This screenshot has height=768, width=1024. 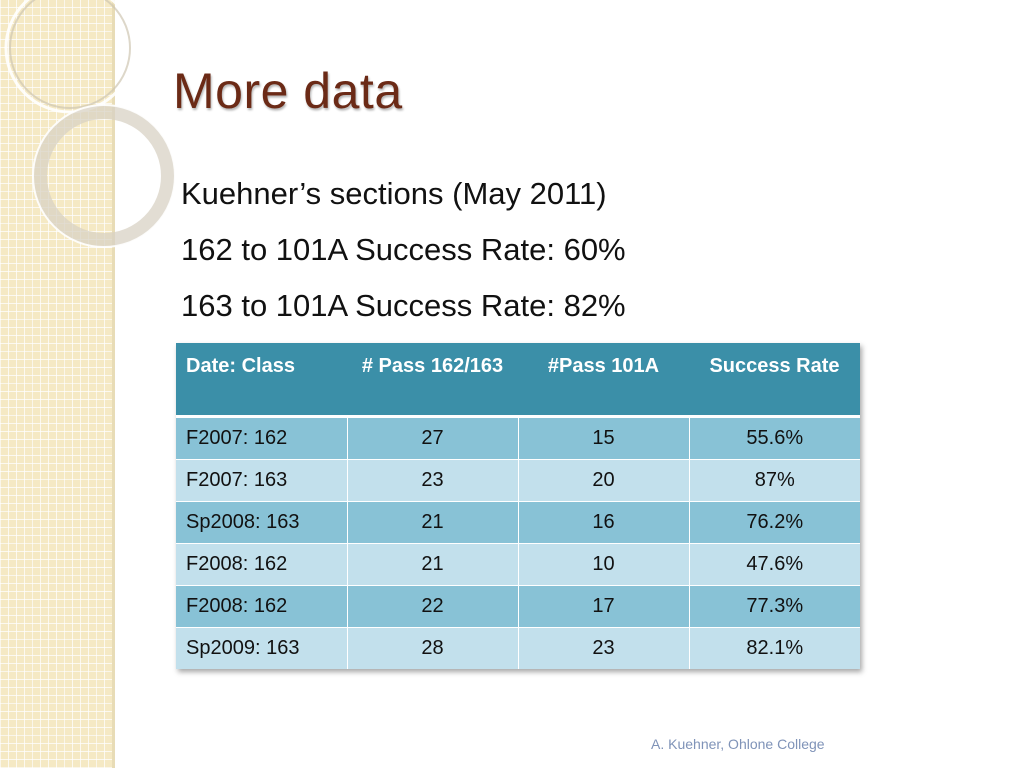 What do you see at coordinates (262, 522) in the screenshot?
I see `cell-date-class: Sp2008: 163` at bounding box center [262, 522].